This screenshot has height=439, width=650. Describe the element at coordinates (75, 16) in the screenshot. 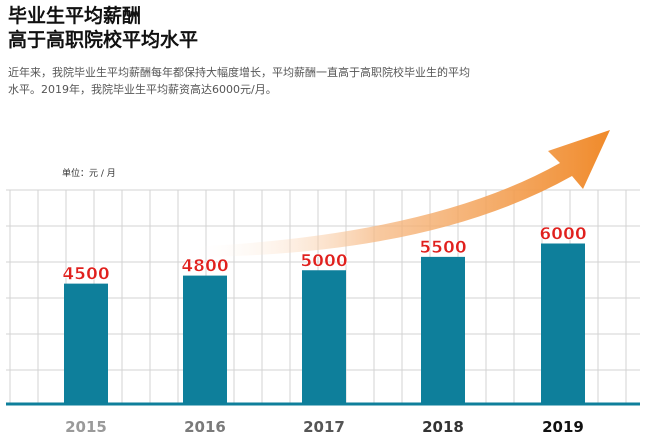

I see `title-line-1: 毕业生平均薪酬` at that location.